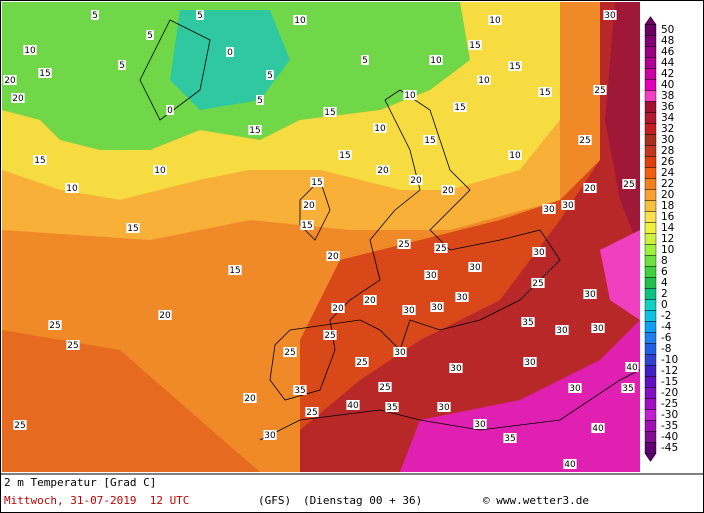 The height and width of the screenshot is (513, 704). I want to click on coast-greenland, so click(175, 70).